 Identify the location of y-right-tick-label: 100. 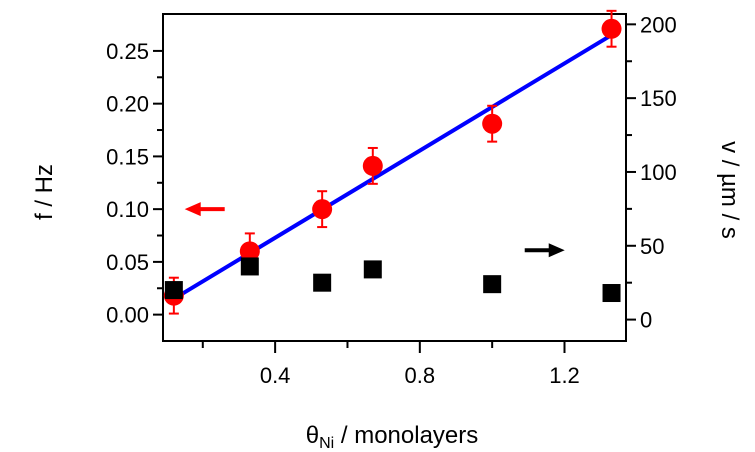
(658, 172).